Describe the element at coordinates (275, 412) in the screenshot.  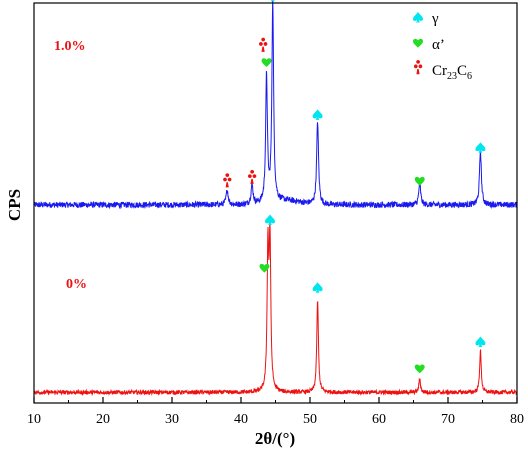
I see `x-axis: 10 20 30 40 50 60 70 80` at that location.